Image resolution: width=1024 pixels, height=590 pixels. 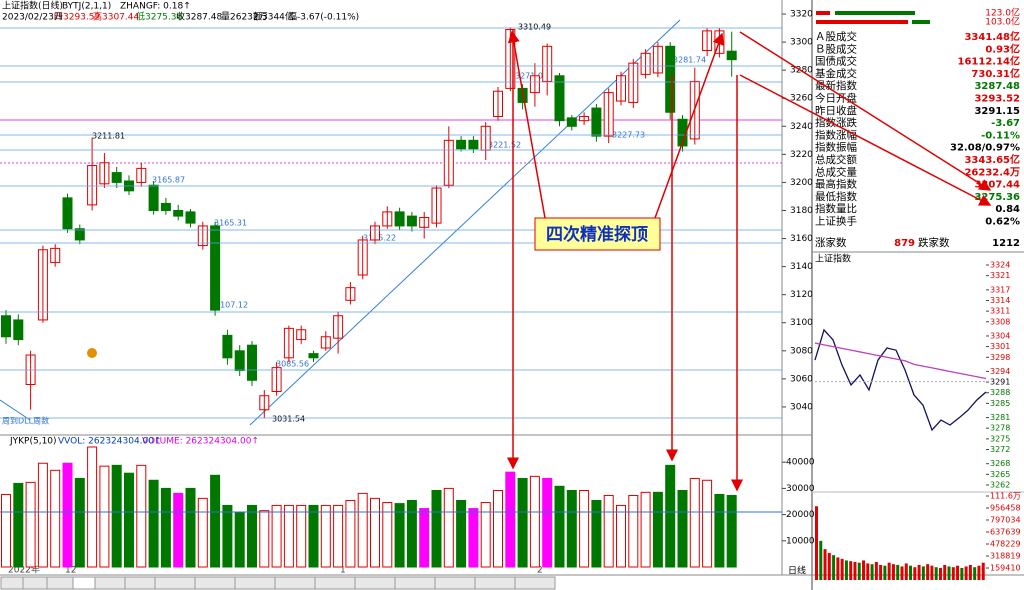 What do you see at coordinates (801, 211) in the screenshot?
I see `y-tick-label: 3180` at bounding box center [801, 211].